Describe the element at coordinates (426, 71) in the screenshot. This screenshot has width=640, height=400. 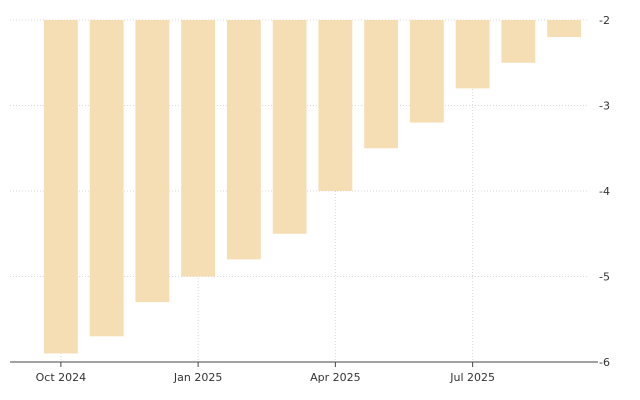
I see `bar-may-2025` at that location.